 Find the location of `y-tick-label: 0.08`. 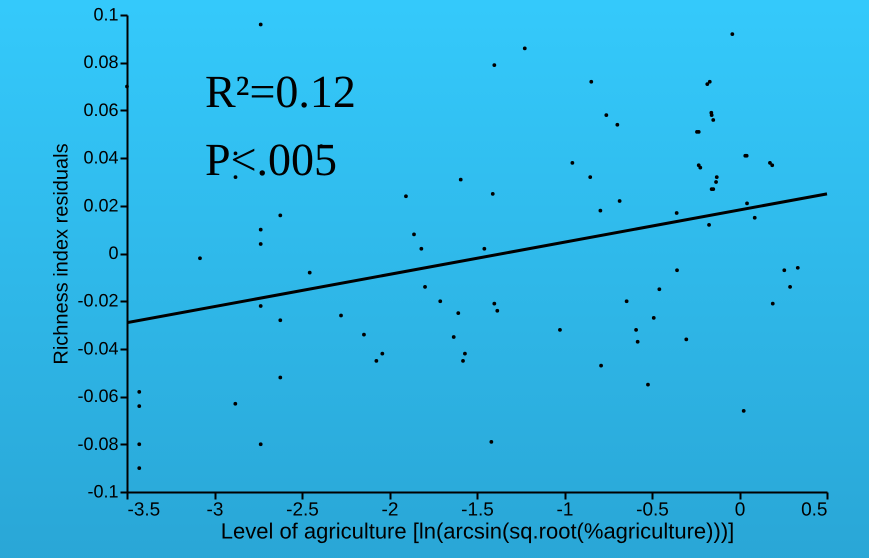

y-tick-label: 0.08 is located at coordinates (100, 62).